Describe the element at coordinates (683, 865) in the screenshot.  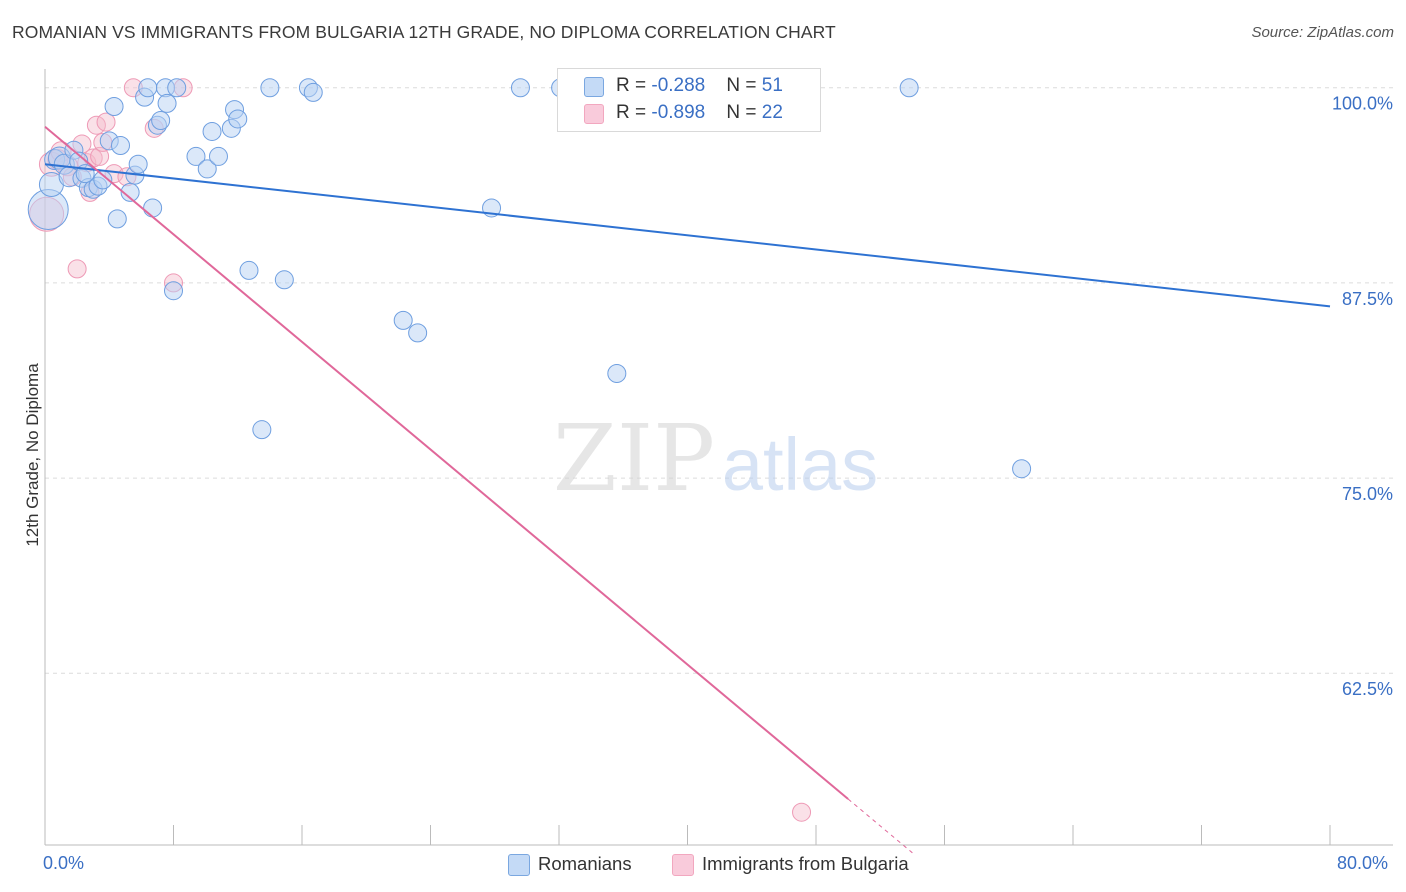
I see `bottom-legend-swatch-bulgaria` at that location.